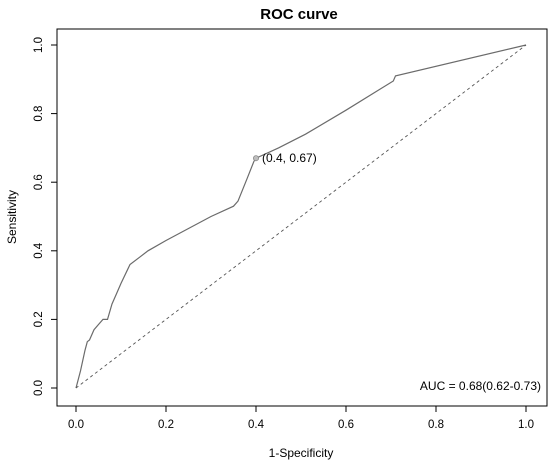  I want to click on x-tick-label: 0.8, so click(436, 425).